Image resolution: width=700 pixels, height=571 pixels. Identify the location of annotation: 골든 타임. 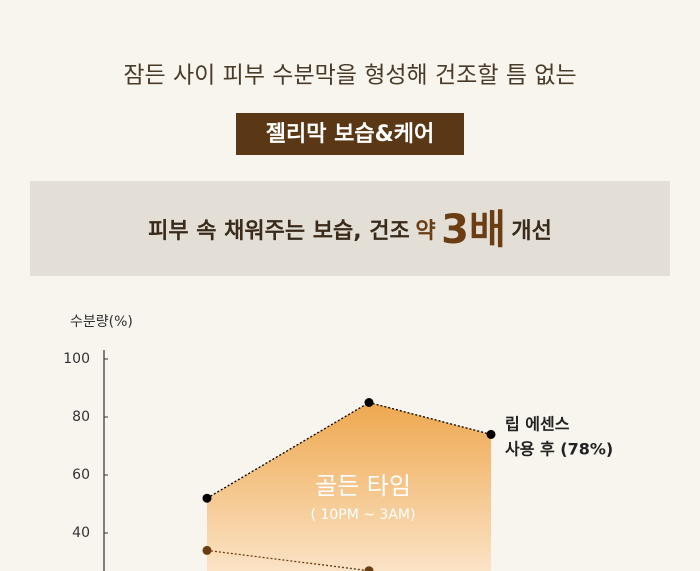
(363, 486).